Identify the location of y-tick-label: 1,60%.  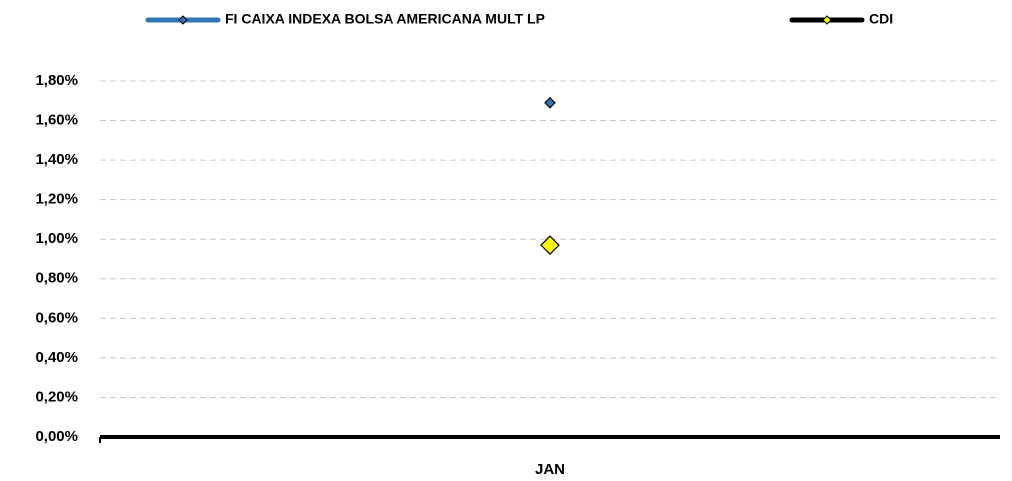
(56, 120).